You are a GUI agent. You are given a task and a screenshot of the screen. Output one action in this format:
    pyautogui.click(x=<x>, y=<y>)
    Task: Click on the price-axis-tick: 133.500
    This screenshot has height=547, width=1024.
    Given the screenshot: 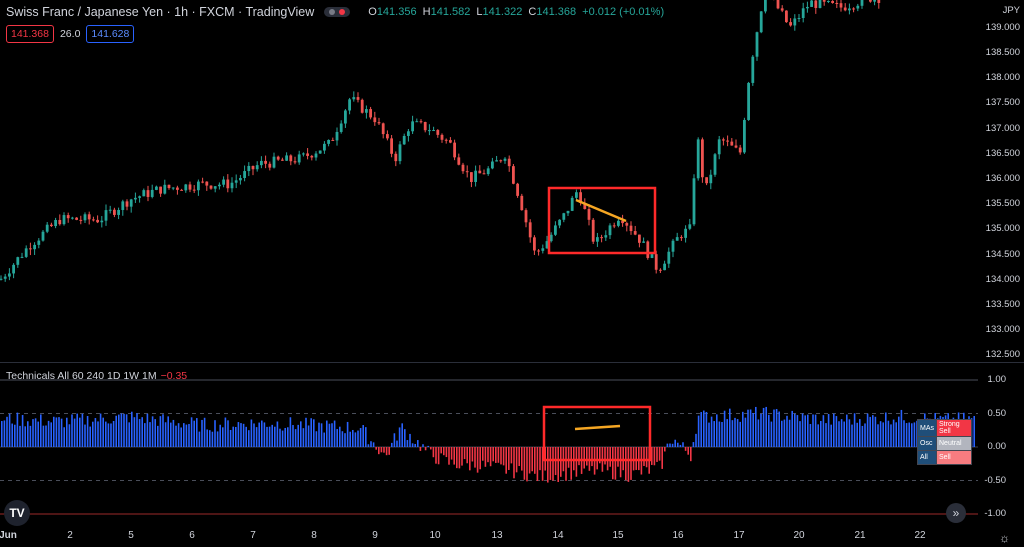 What is the action you would take?
    pyautogui.click(x=1002, y=305)
    